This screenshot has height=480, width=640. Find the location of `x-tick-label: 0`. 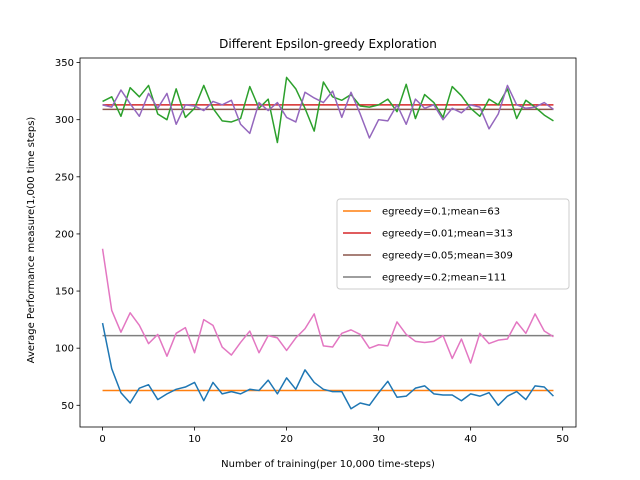

x-tick-label: 0 is located at coordinates (102, 439).